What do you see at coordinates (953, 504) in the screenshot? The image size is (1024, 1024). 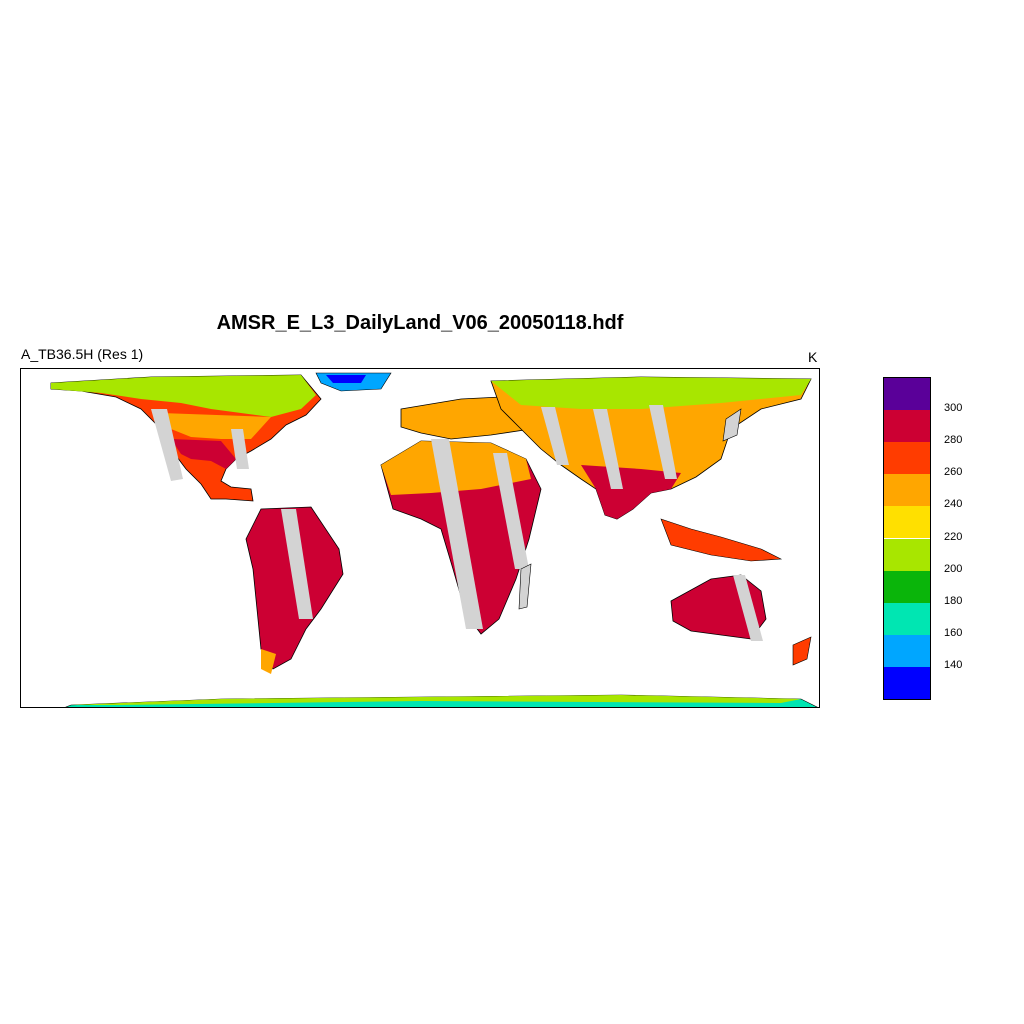 I see `colorbar-tick-label: 240` at bounding box center [953, 504].